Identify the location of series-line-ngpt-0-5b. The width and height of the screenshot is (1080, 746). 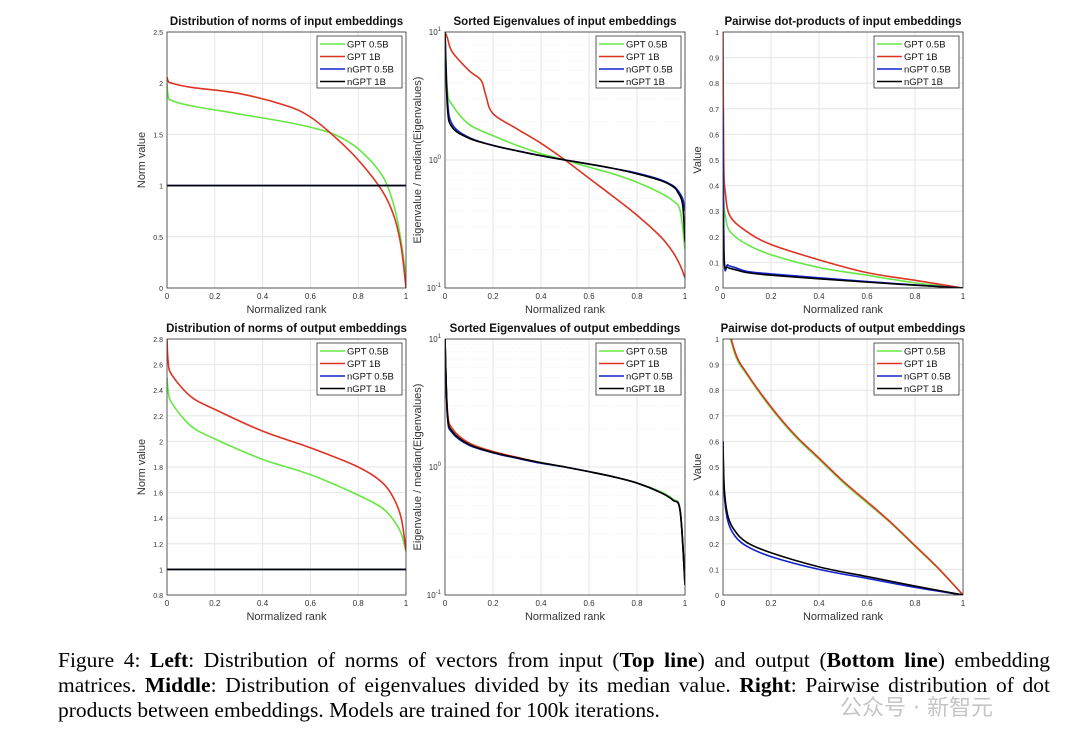
(843, 518).